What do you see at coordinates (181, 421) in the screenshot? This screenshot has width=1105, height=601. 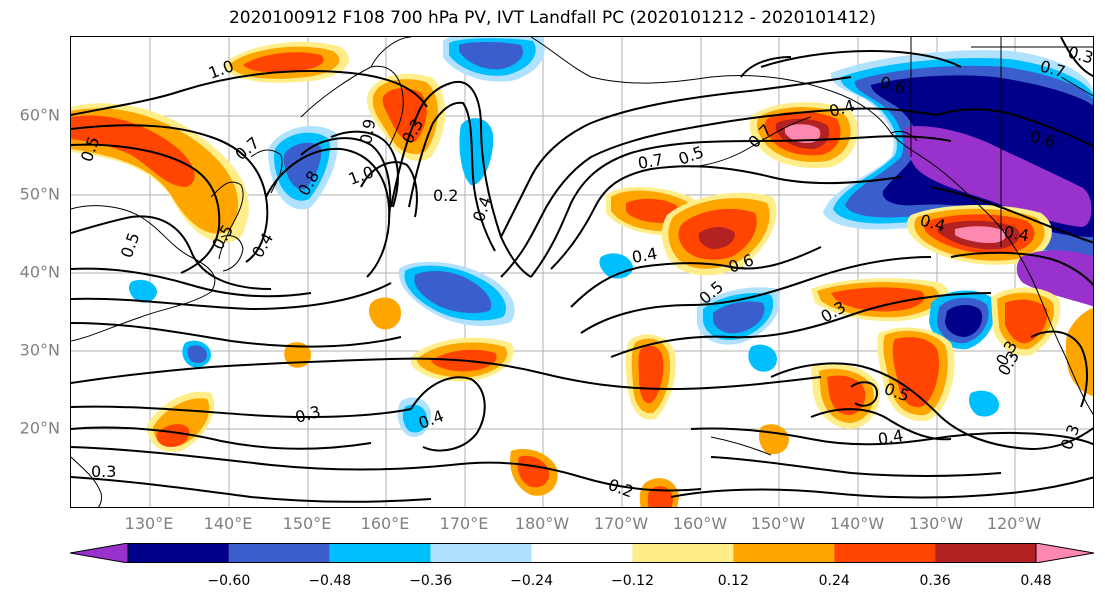 I see `pv-anomaly-positive-sw20` at bounding box center [181, 421].